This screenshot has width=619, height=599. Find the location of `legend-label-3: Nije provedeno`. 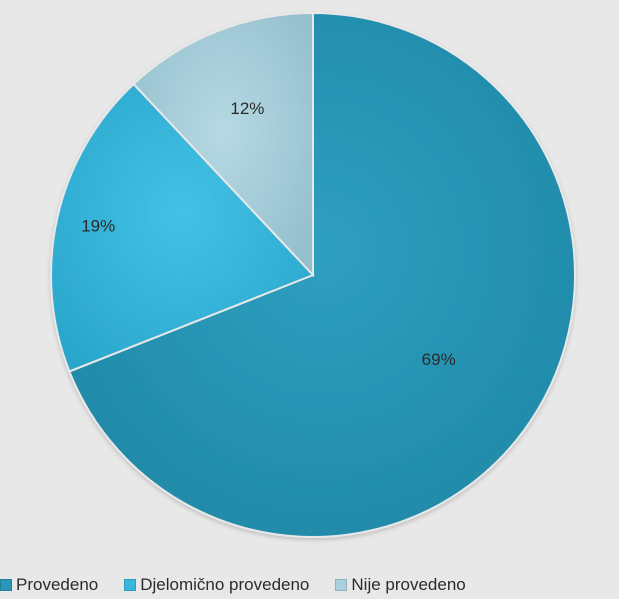

legend-label-3: Nije provedeno is located at coordinates (408, 584).